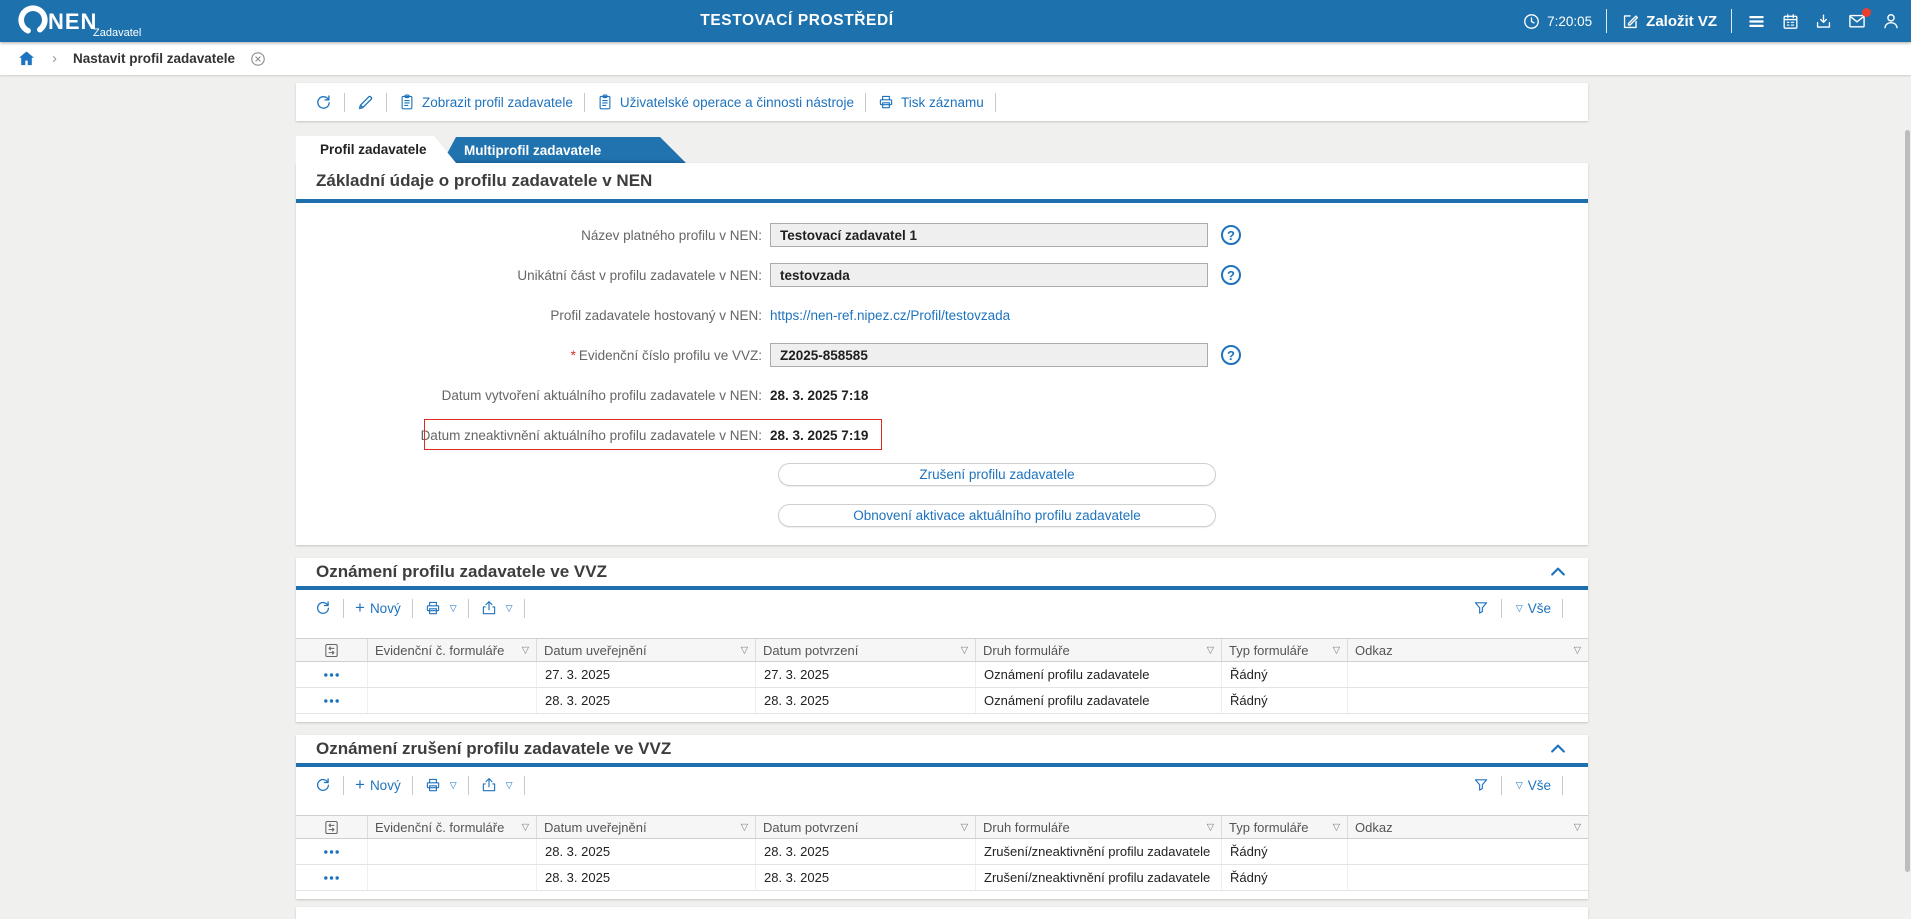 This screenshot has width=1911, height=919. I want to click on required-asterisk: *, so click(573, 355).